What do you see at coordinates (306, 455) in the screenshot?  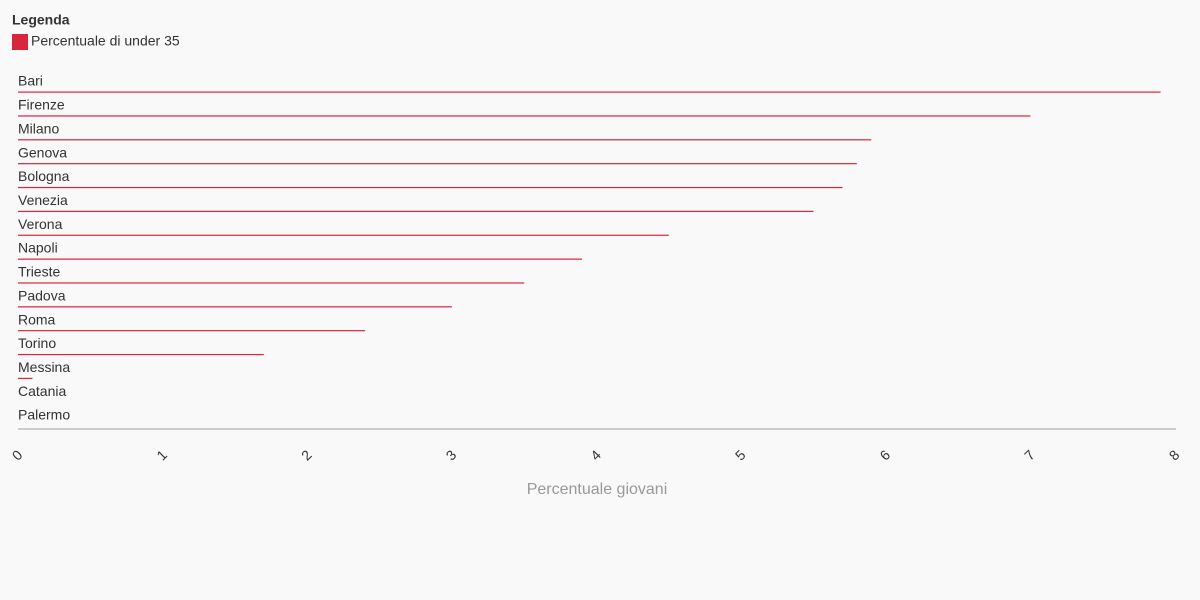 I see `x-tick-label: 2` at bounding box center [306, 455].